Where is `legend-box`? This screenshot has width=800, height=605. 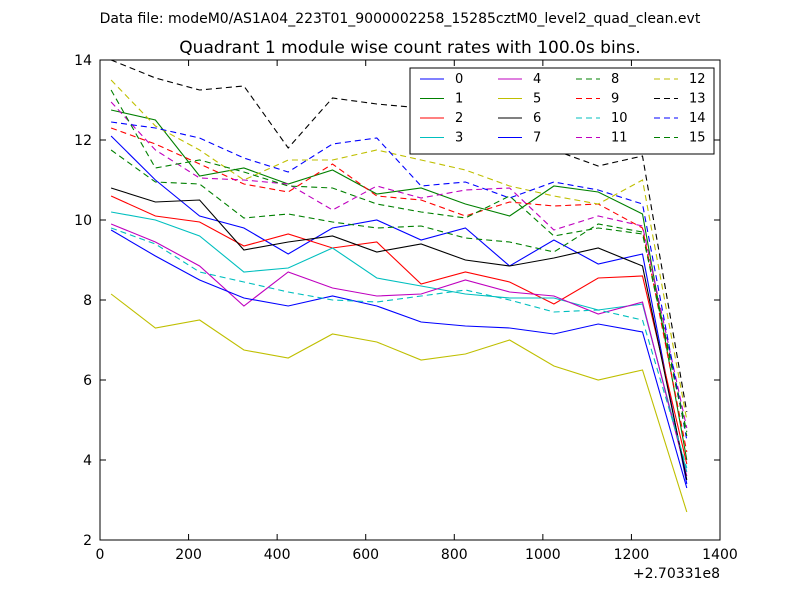
legend-box is located at coordinates (562, 111).